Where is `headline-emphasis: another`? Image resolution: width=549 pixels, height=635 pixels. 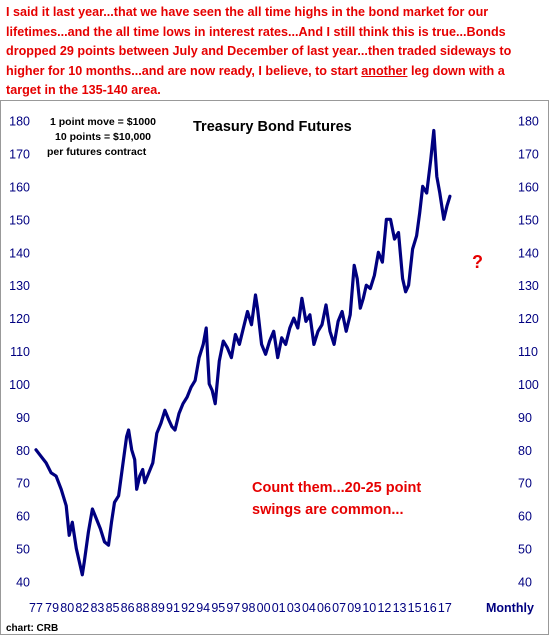 headline-emphasis: another is located at coordinates (384, 70).